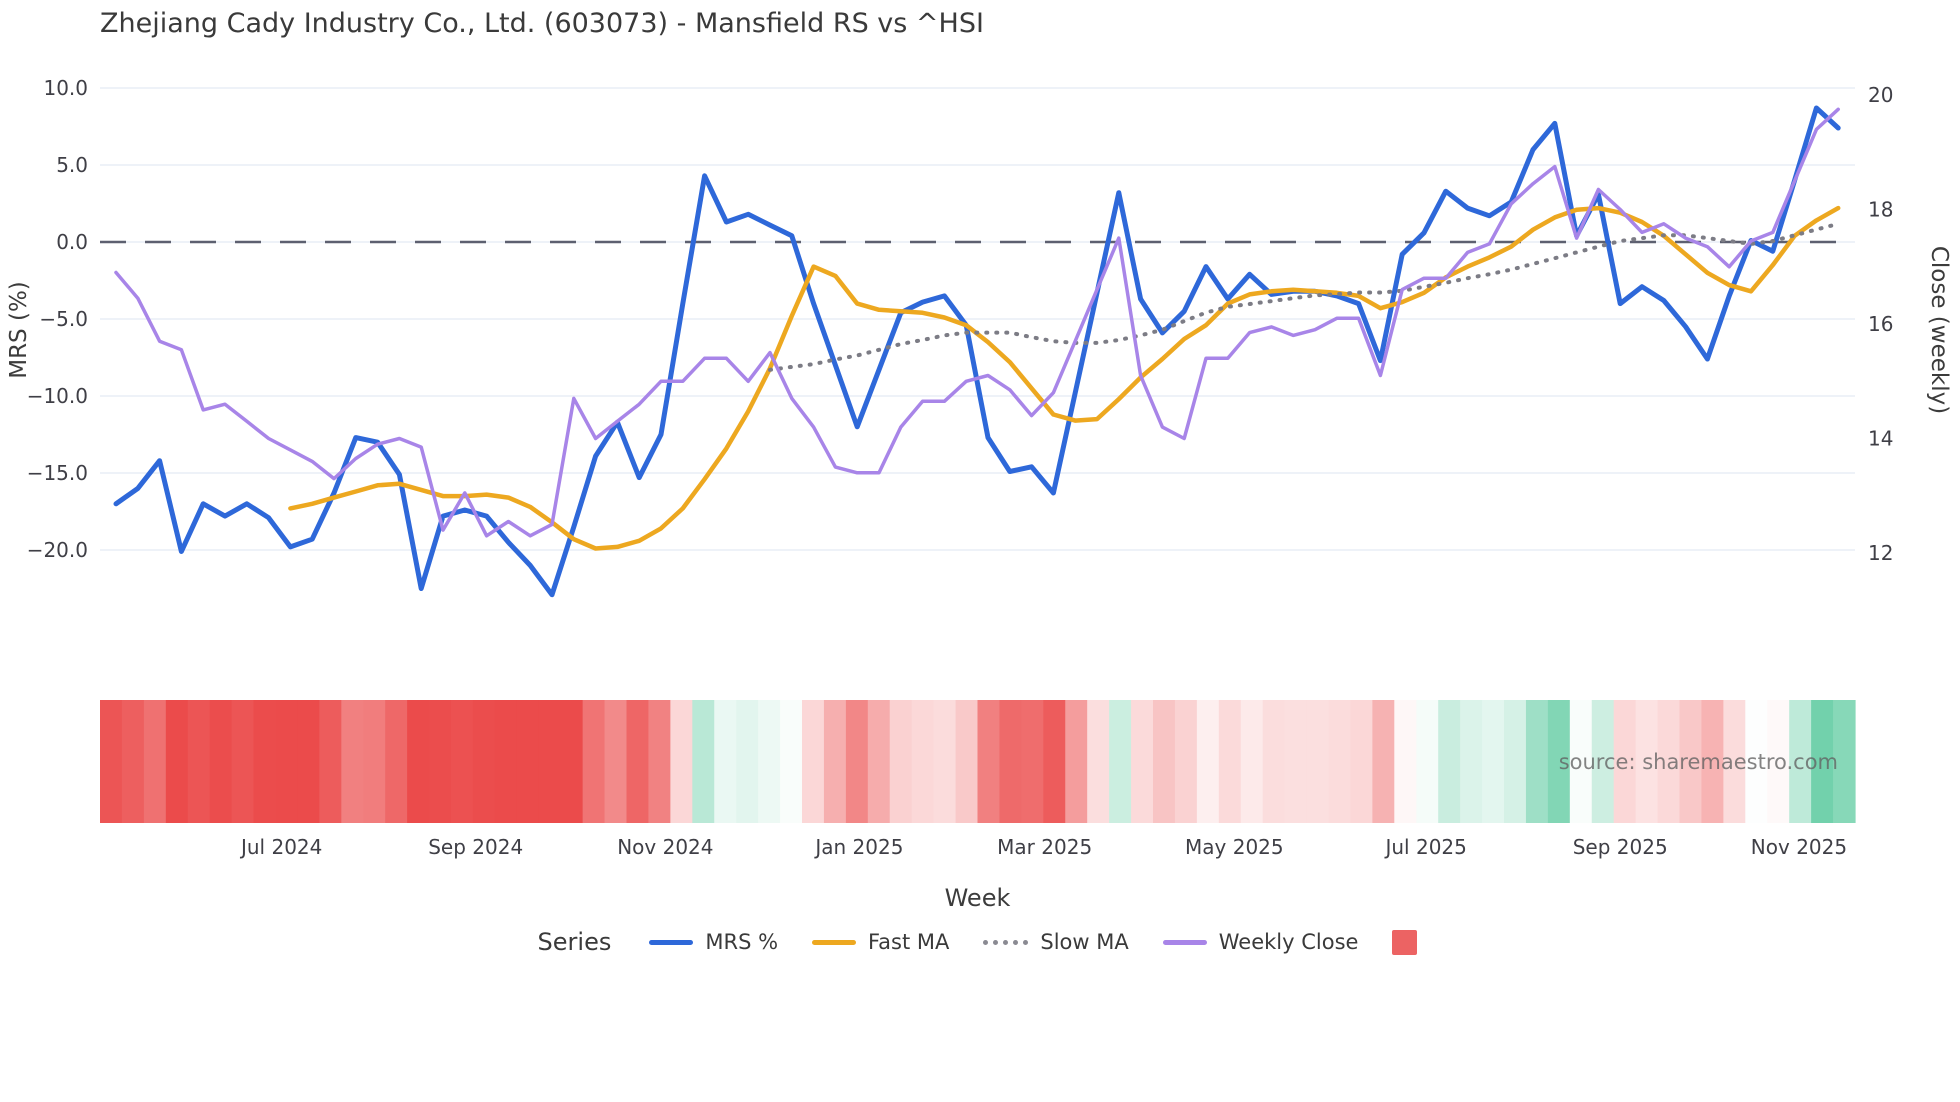 The width and height of the screenshot is (1960, 1102). Describe the element at coordinates (1304, 296) in the screenshot. I see `slow-ma-line` at that location.